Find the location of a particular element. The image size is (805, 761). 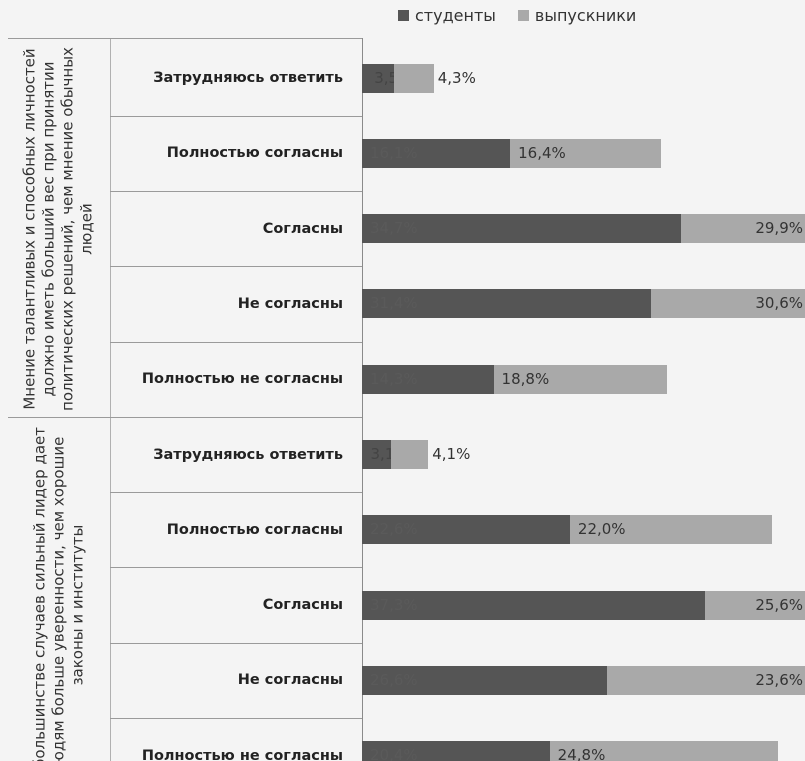

value-label-graduates: 18,8% is located at coordinates (525, 378).